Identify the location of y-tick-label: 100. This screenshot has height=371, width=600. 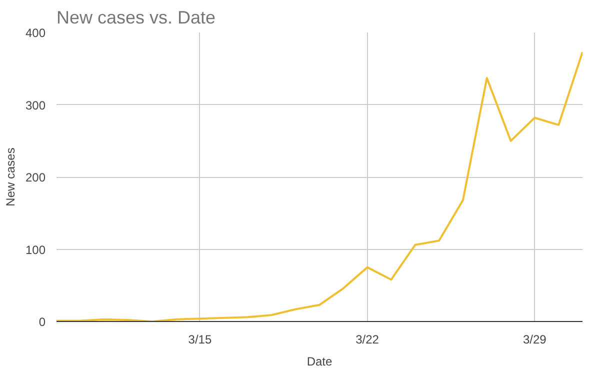
(35, 249).